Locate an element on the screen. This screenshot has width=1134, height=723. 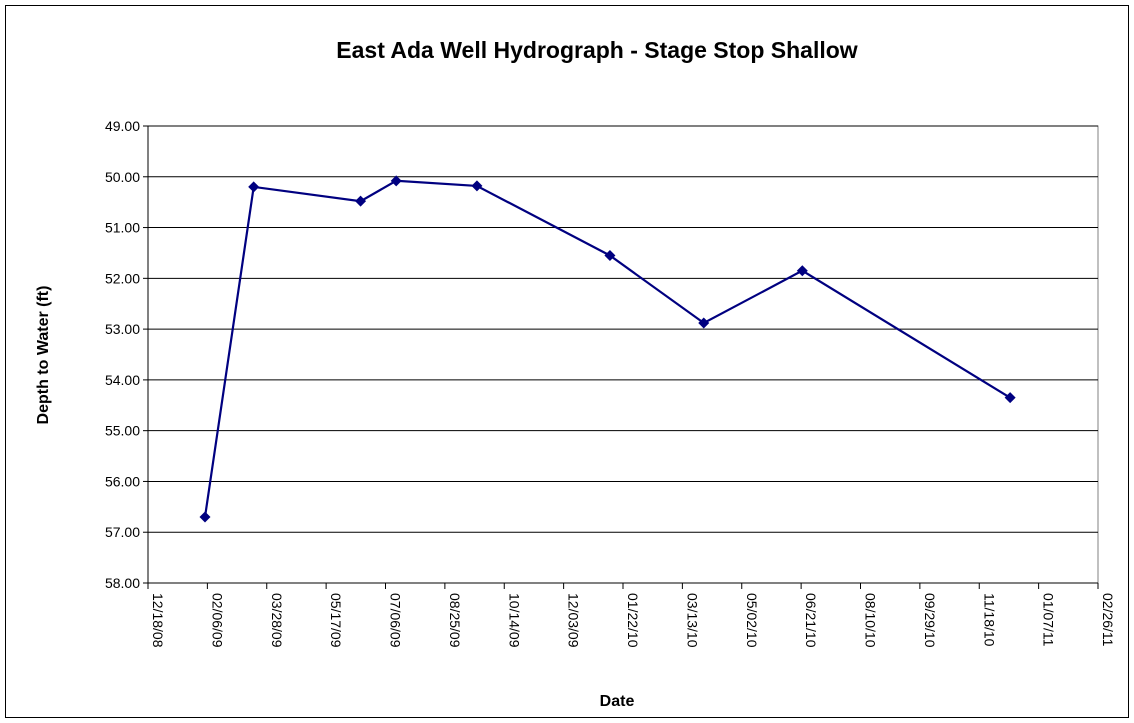
x-tick-label: 03/28/09 is located at coordinates (277, 620).